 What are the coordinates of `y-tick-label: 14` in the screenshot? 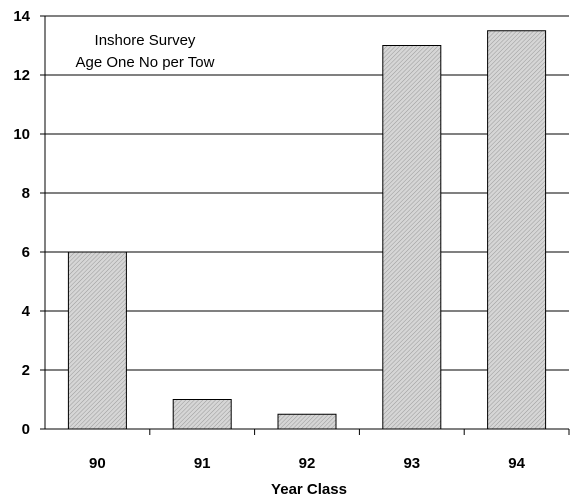 It's located at (21, 16).